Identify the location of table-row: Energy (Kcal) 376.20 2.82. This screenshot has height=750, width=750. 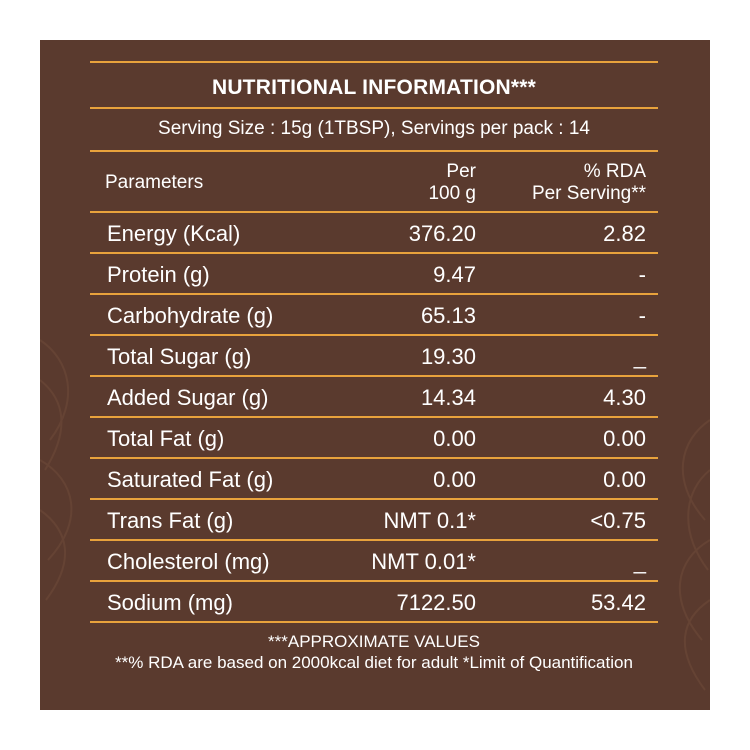
(374, 232).